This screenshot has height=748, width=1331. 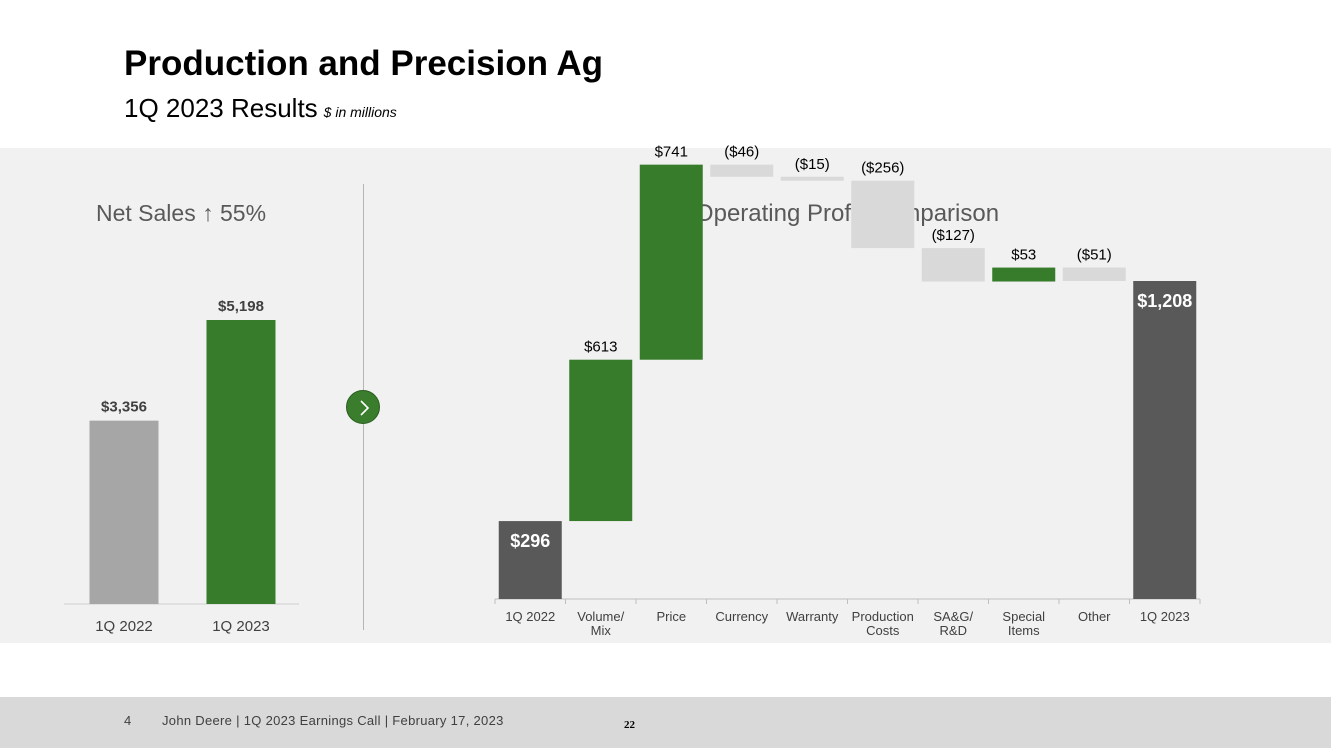 I want to click on waterfall-value-label: $741, so click(x=671, y=152).